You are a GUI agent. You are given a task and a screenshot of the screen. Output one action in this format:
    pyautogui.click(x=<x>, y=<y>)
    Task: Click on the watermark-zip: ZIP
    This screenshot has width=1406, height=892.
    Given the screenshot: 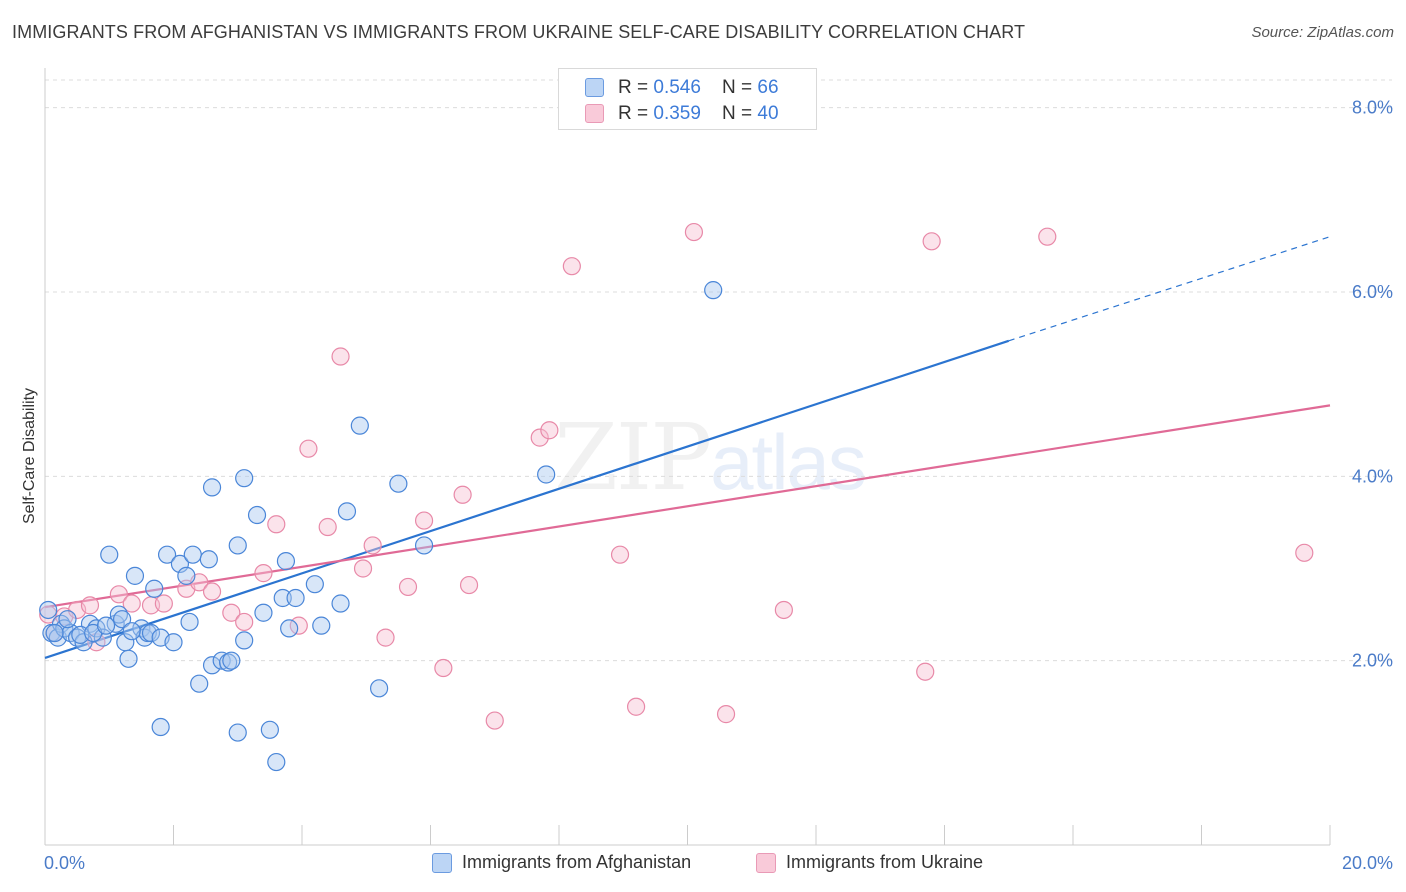 What is the action you would take?
    pyautogui.click(x=633, y=457)
    